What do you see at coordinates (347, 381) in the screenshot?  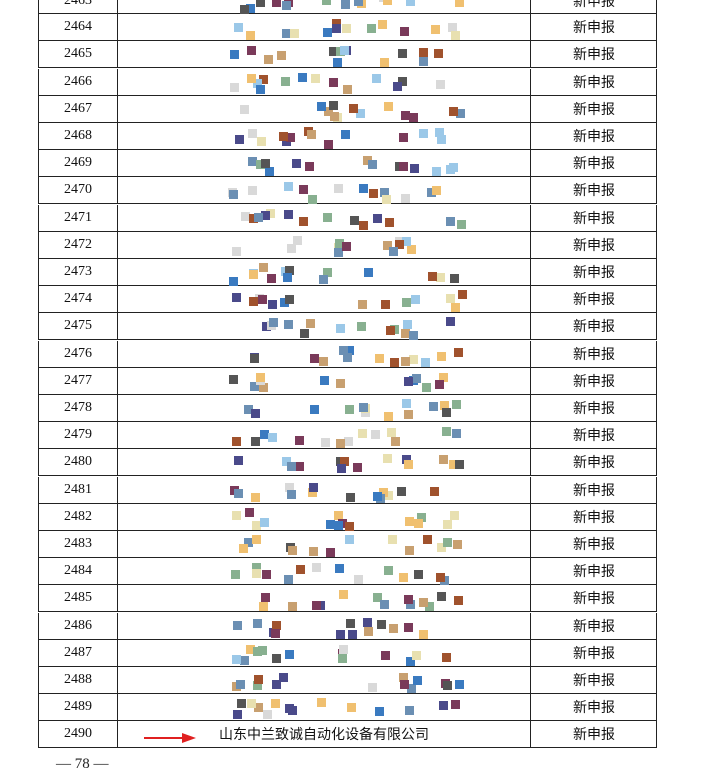 I see `table-row: 2477 新申报` at bounding box center [347, 381].